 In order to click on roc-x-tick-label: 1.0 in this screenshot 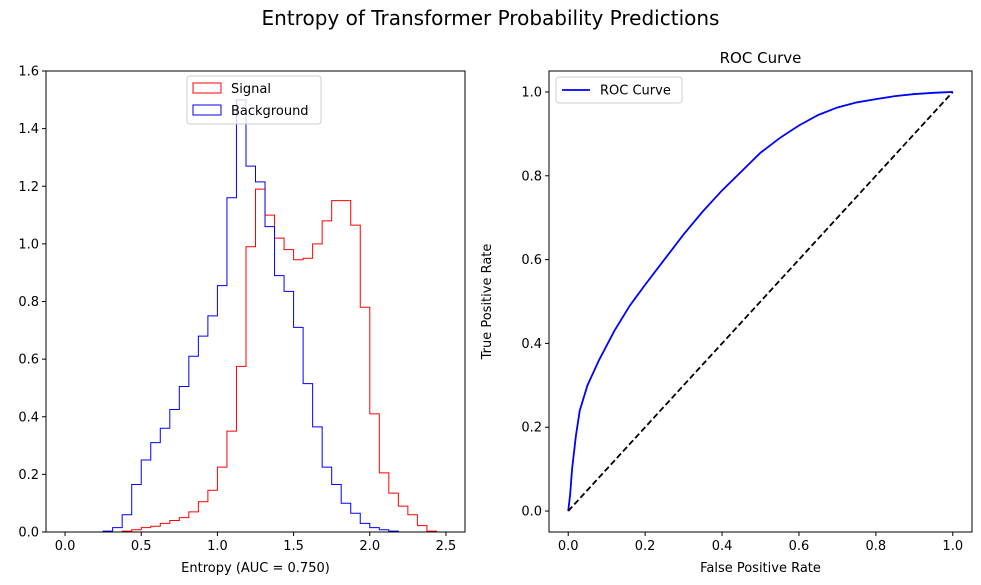, I will do `click(952, 546)`.